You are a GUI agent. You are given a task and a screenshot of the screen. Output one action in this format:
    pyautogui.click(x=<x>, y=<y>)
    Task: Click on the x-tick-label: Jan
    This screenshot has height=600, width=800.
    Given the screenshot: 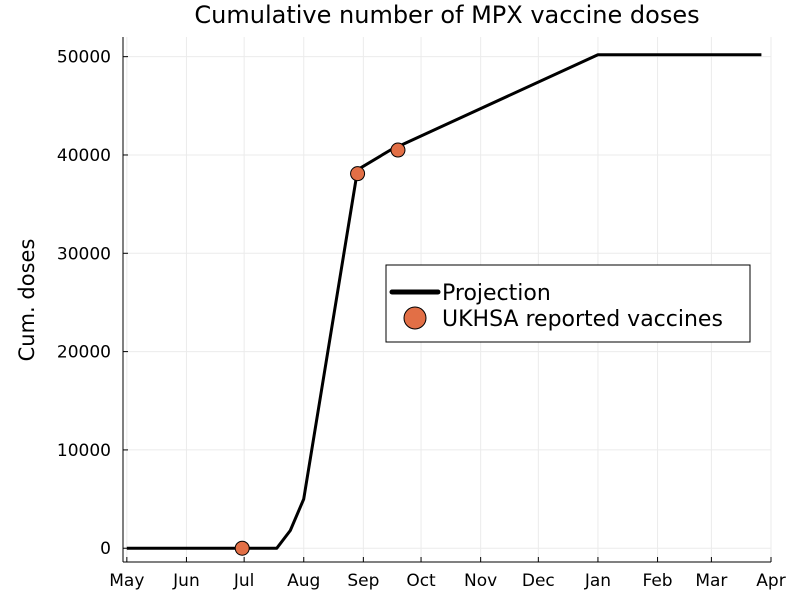 What is the action you would take?
    pyautogui.click(x=597, y=581)
    